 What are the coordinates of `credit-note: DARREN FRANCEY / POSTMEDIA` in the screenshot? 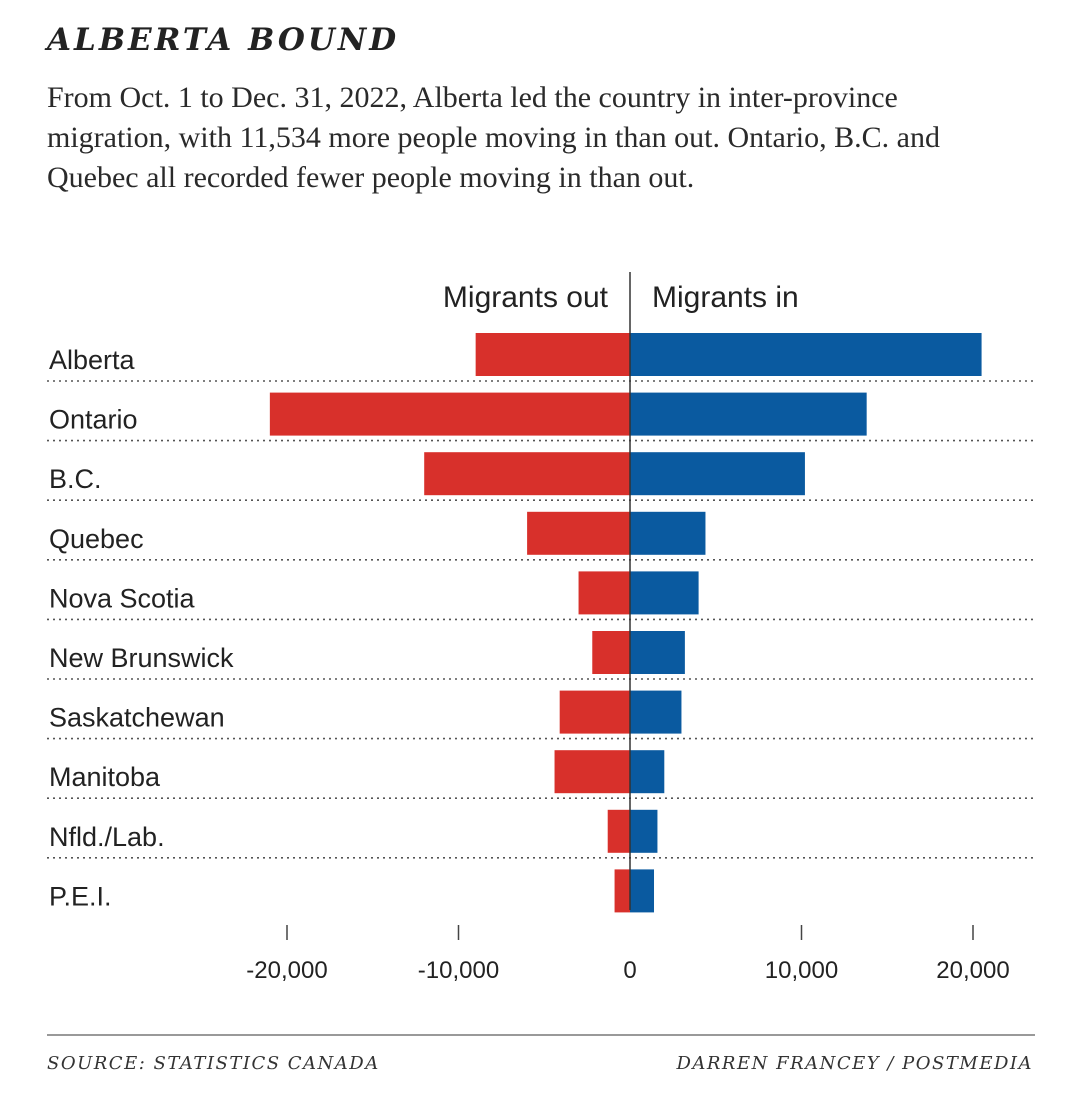 It's located at (854, 1063).